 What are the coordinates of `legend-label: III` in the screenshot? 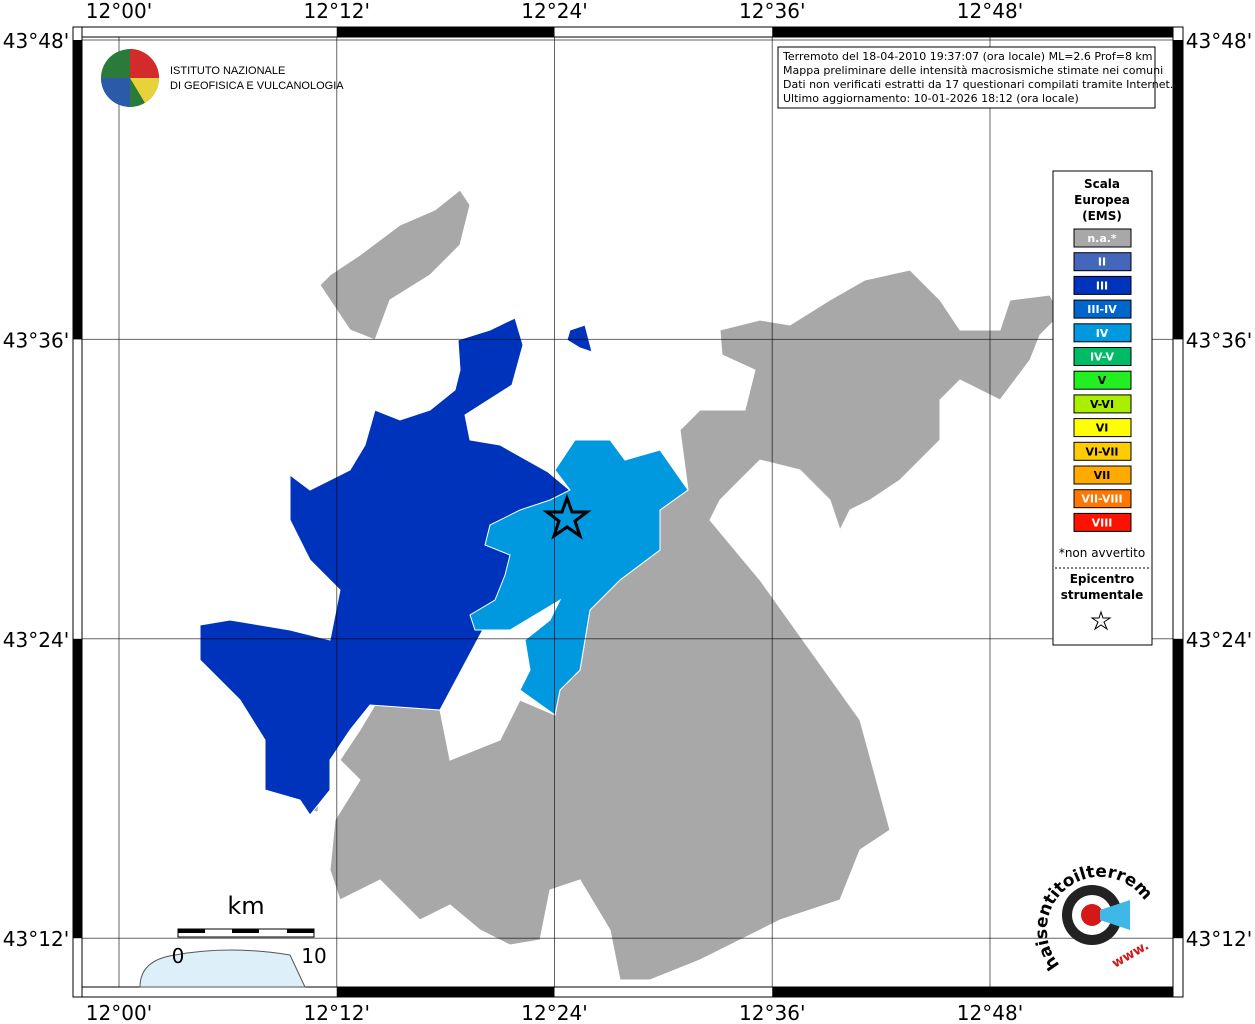 It's located at (1102, 285).